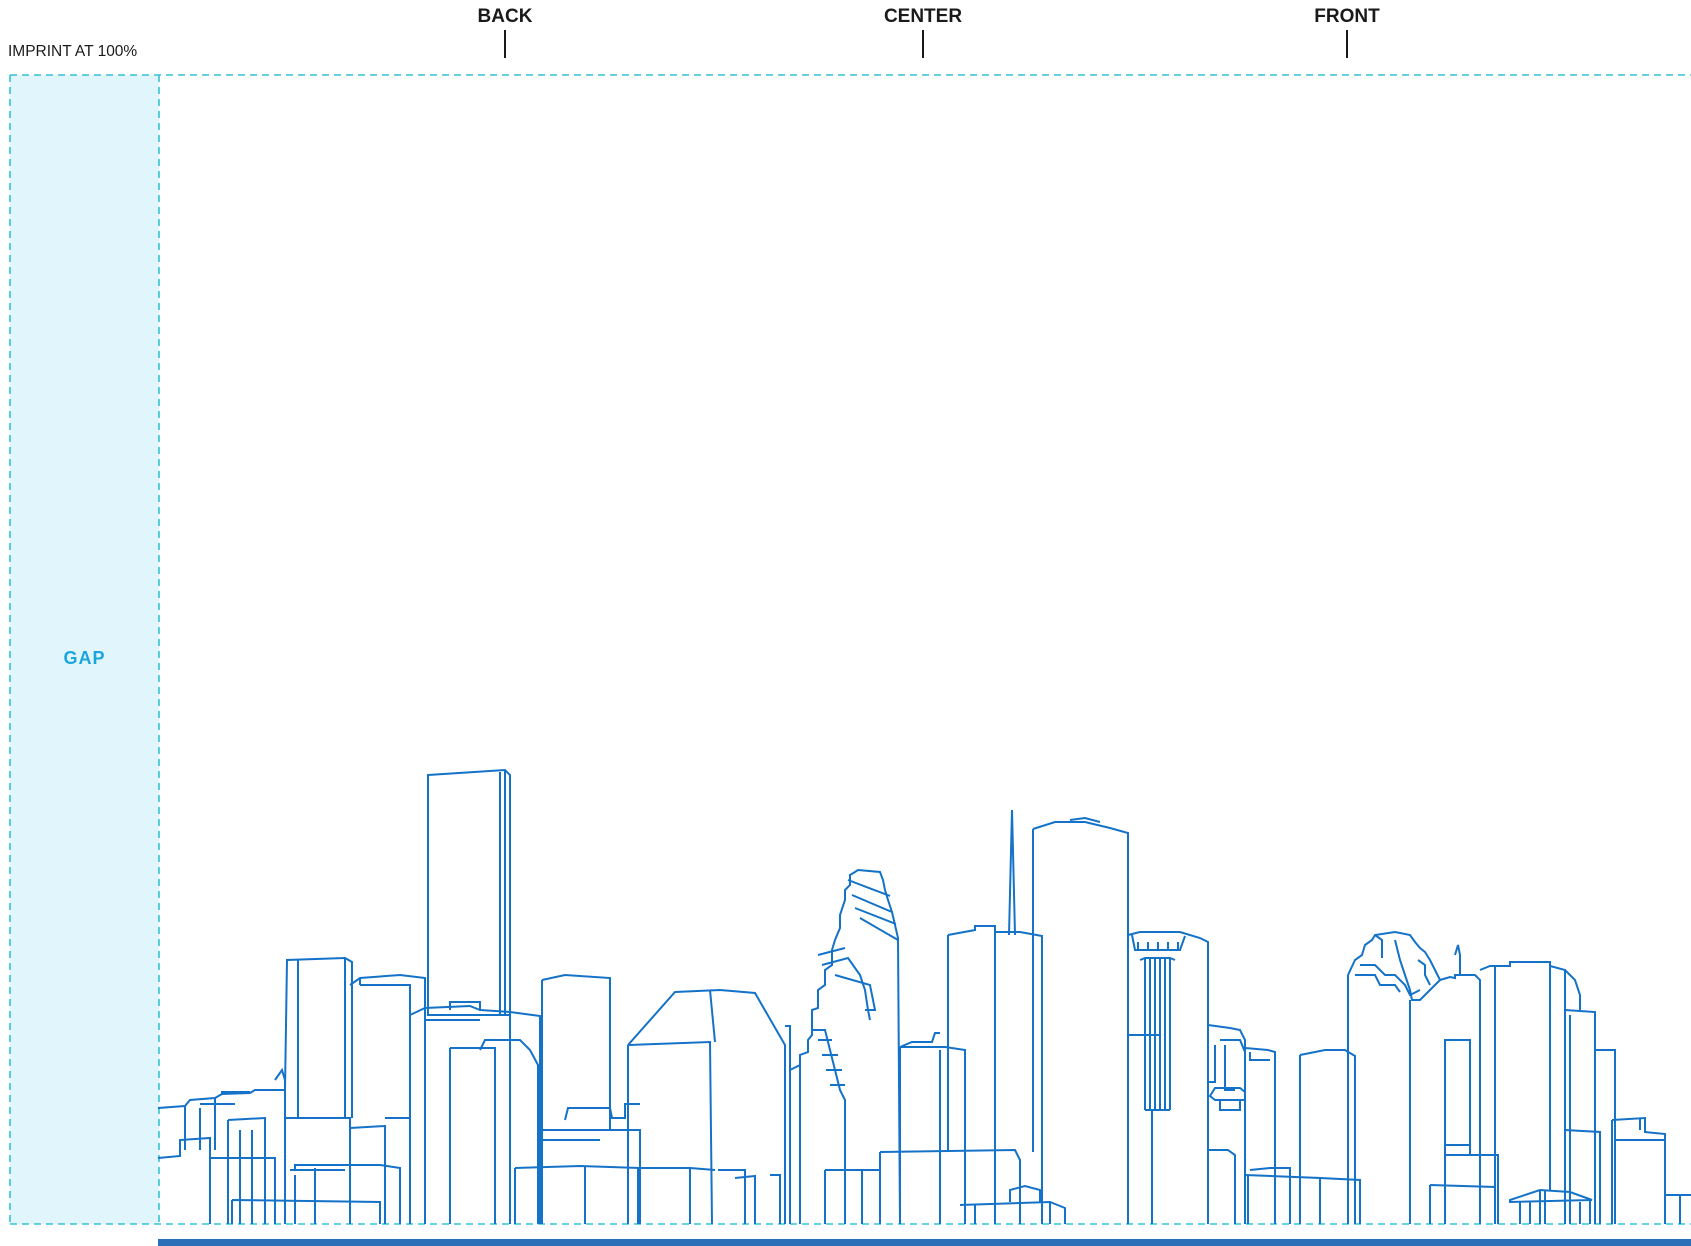 The height and width of the screenshot is (1246, 1691). Describe the element at coordinates (923, 44) in the screenshot. I see `center-guide-tick` at that location.